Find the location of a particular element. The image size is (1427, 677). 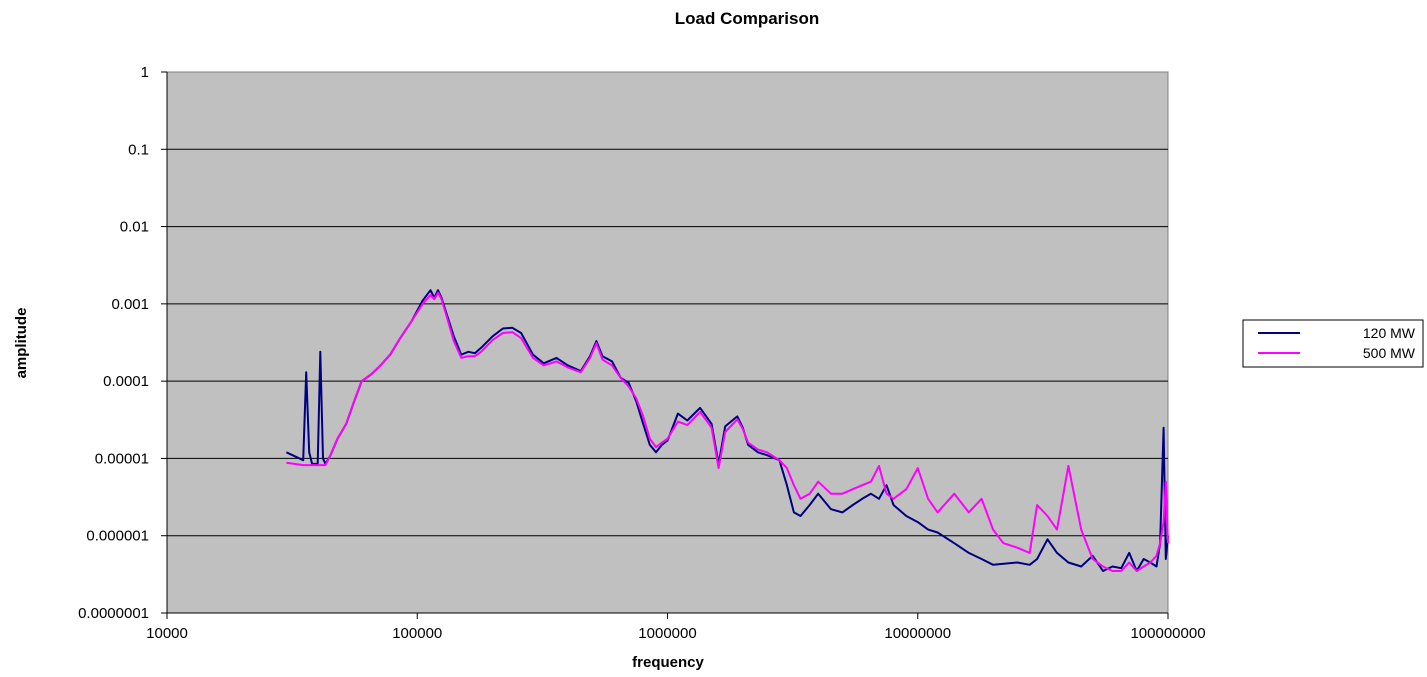

y-tick-label: 0.001 is located at coordinates (130, 304).